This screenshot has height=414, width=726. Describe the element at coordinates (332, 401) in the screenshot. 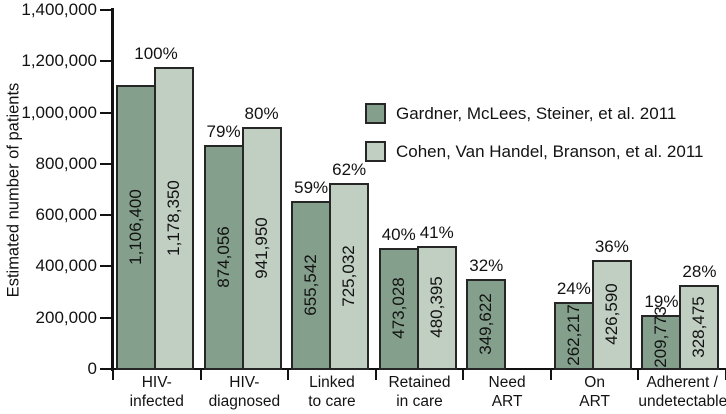

I see `x-category-line: to care` at that location.